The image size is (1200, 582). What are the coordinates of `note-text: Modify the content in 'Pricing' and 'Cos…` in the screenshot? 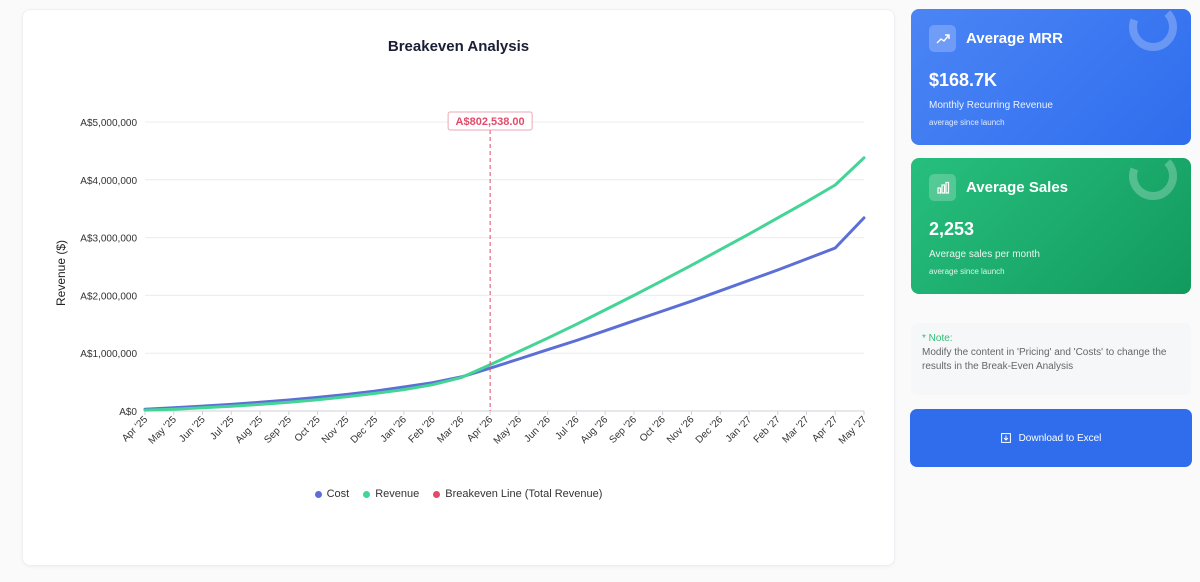 It's located at (1044, 359).